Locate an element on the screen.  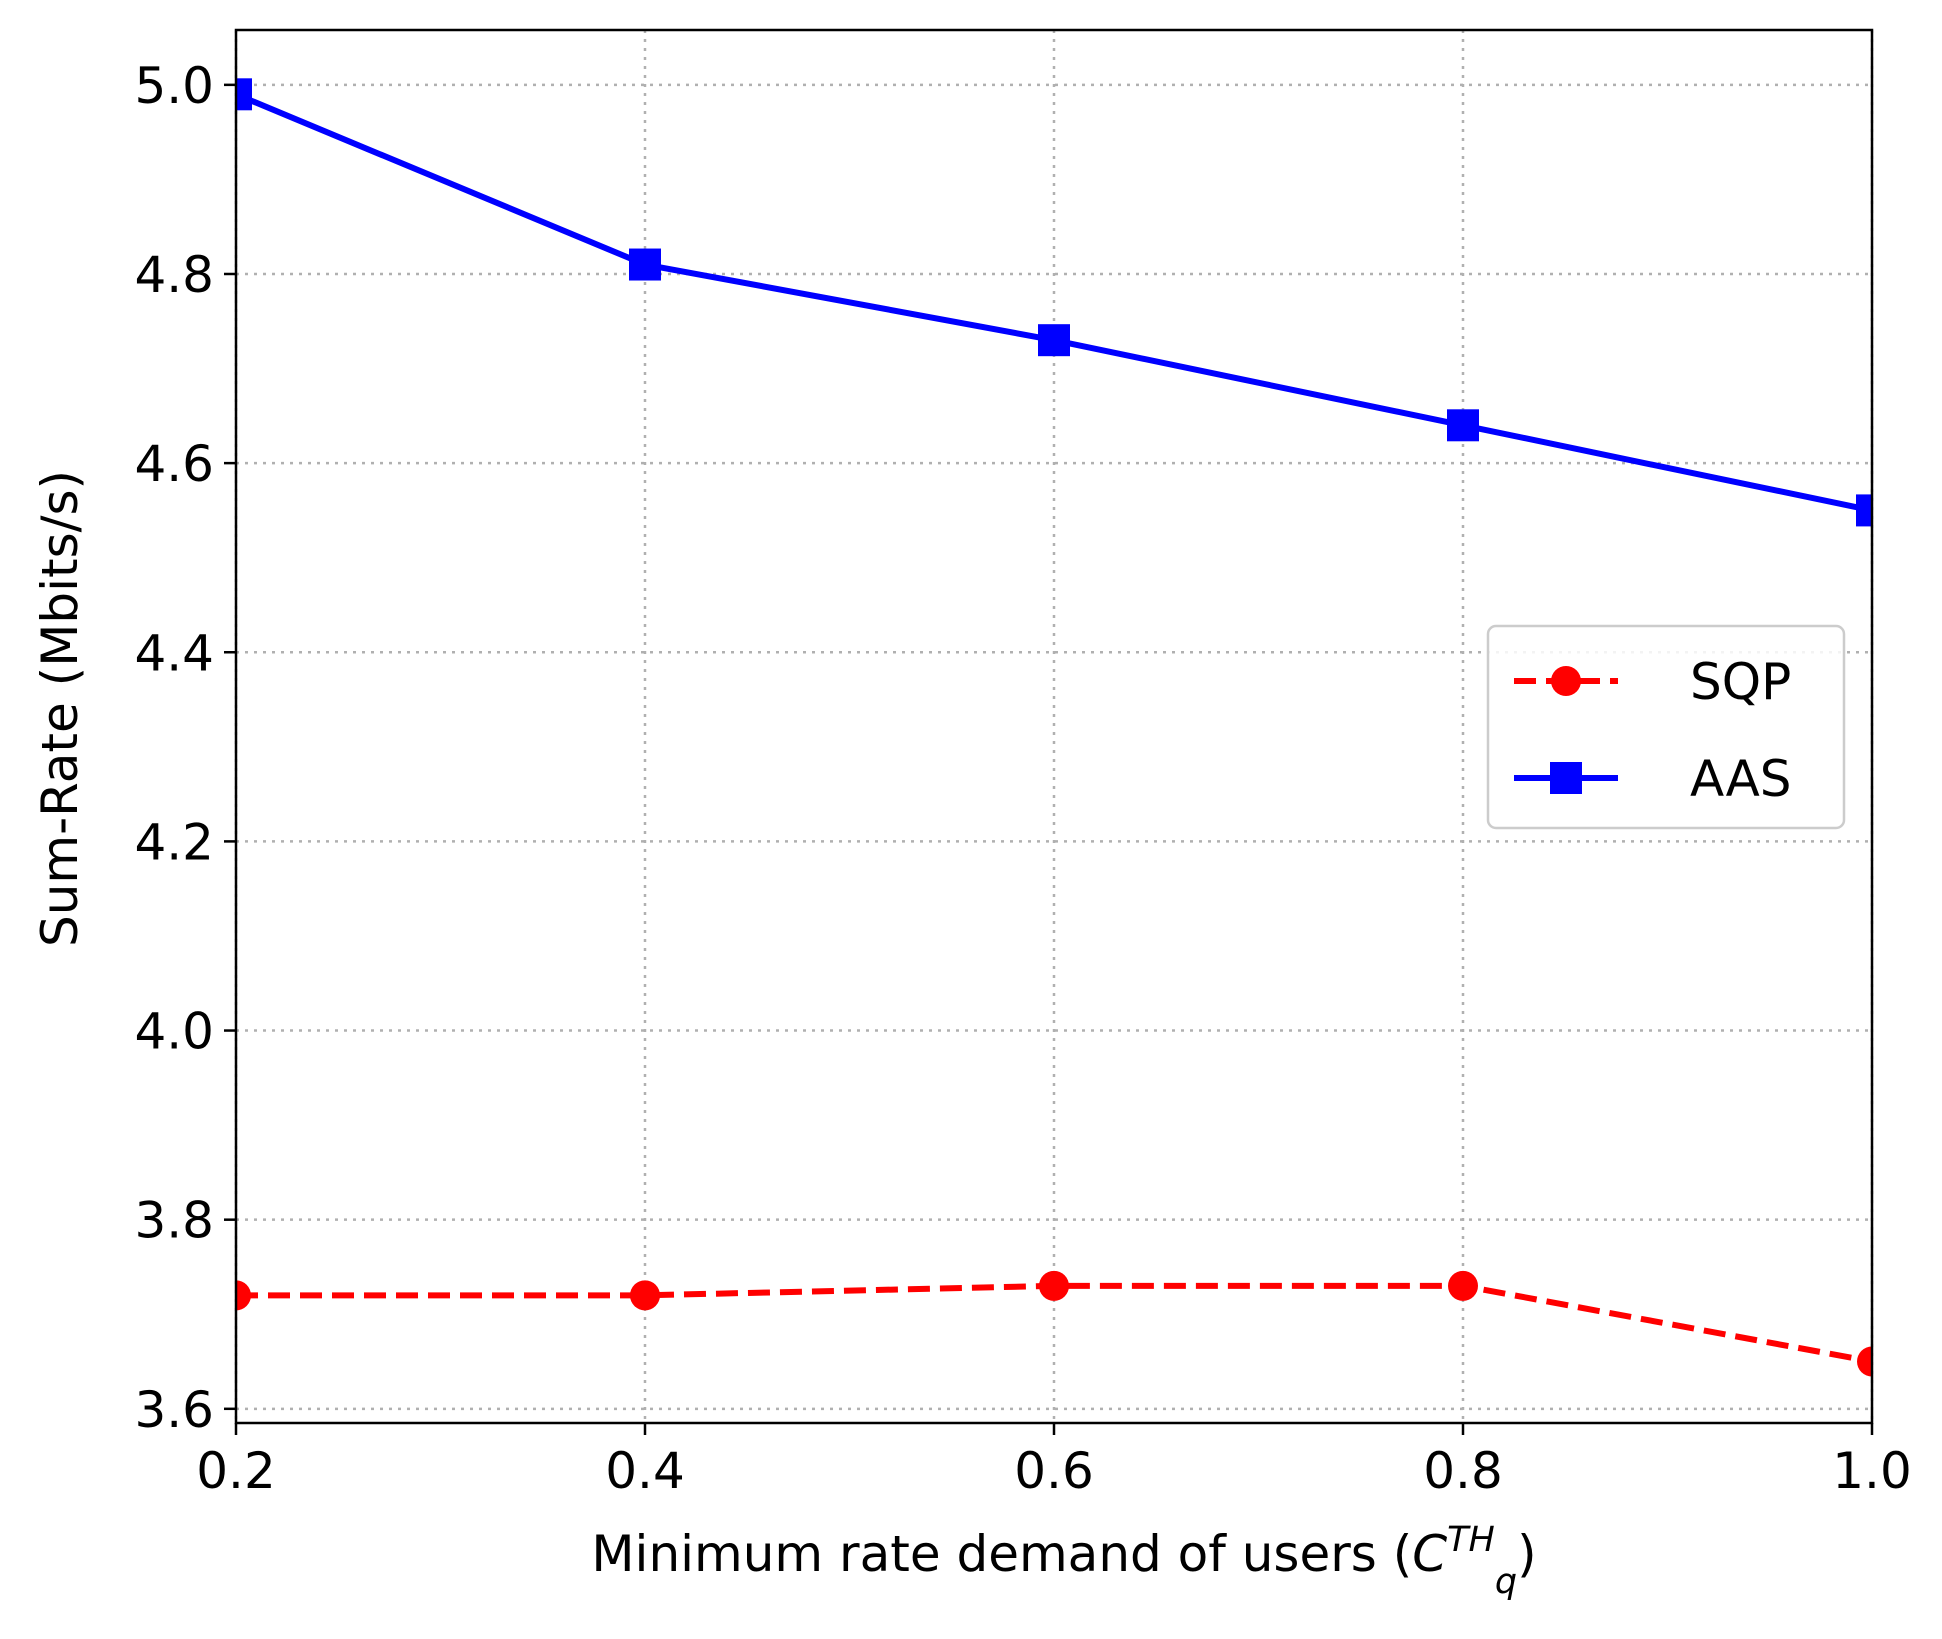
x-axis-label-symbol: C is located at coordinates (1429, 1554).